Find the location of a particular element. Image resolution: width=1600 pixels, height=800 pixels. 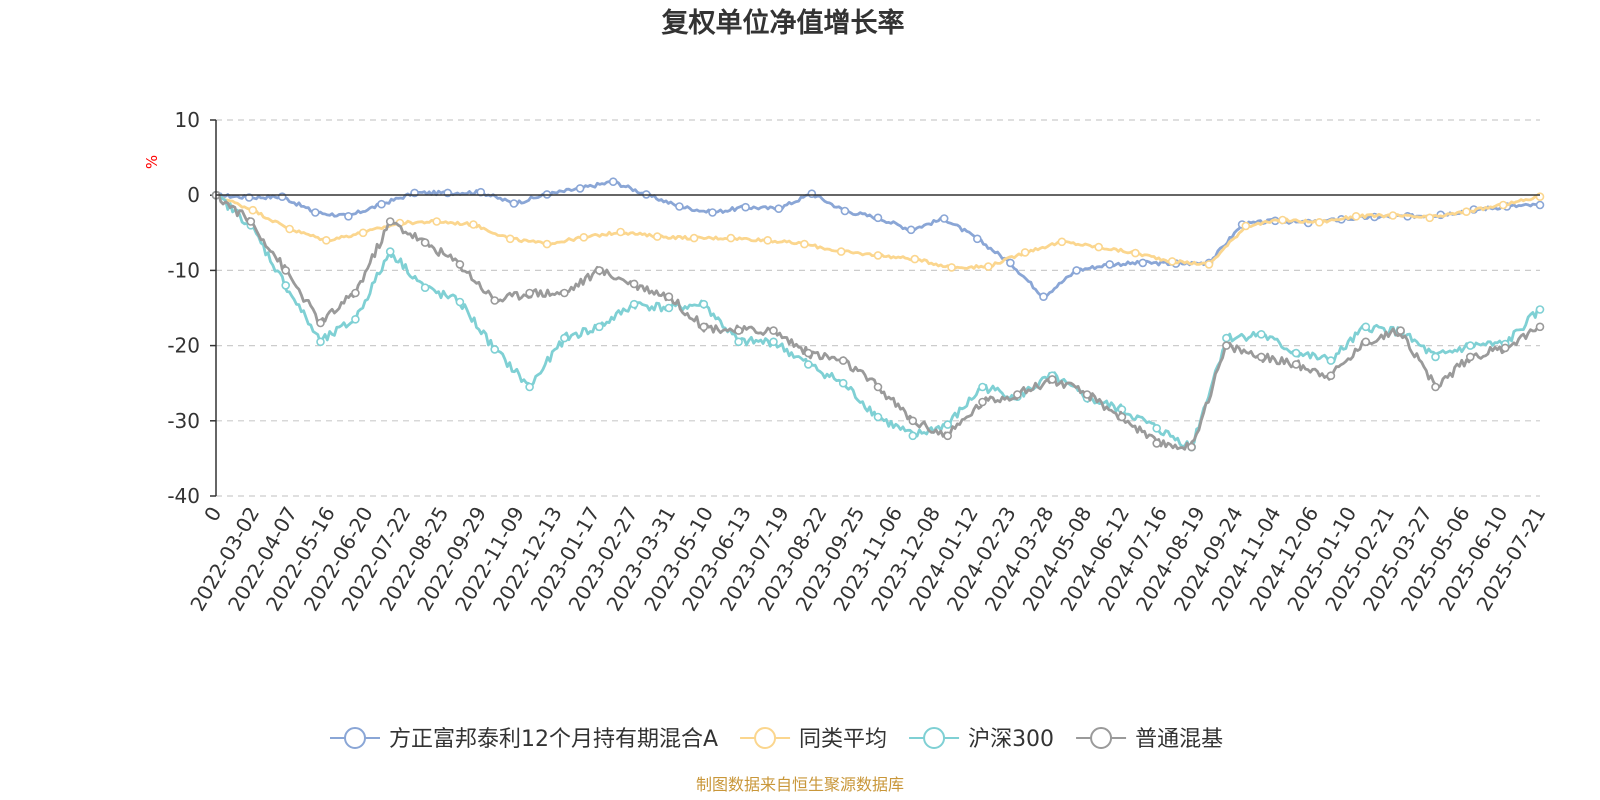

y-tick-label: -40 is located at coordinates (183, 496).